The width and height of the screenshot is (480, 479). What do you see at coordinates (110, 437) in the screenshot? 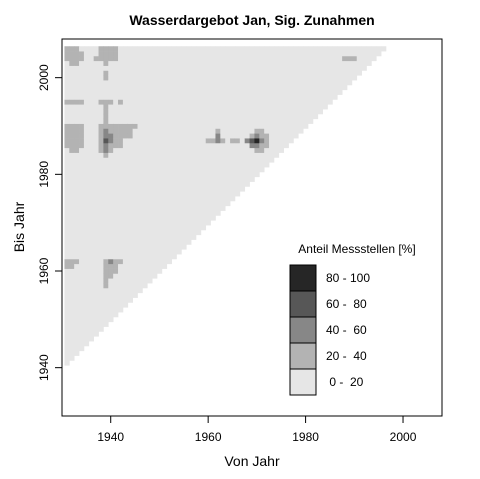
I see `x-tick-label: 1940` at bounding box center [110, 437].